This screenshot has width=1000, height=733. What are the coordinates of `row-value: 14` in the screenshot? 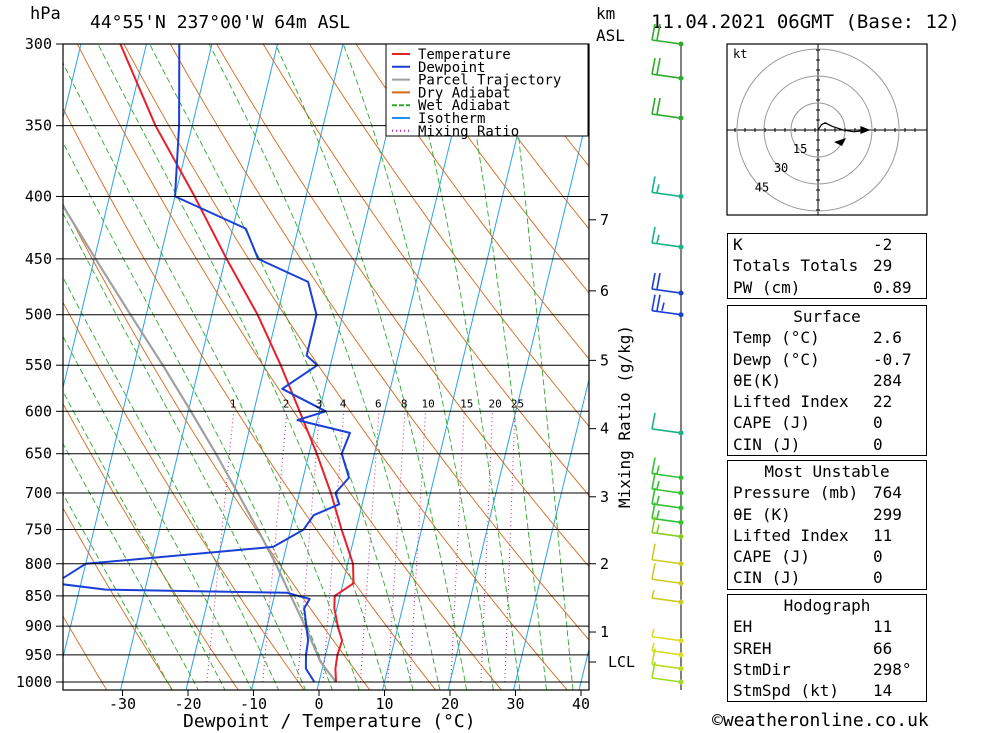 It's located at (883, 691).